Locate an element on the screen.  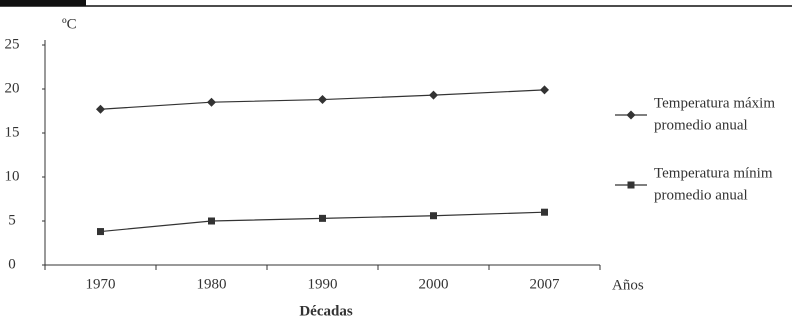
legend-label: Temperatura máxim is located at coordinates (714, 103).